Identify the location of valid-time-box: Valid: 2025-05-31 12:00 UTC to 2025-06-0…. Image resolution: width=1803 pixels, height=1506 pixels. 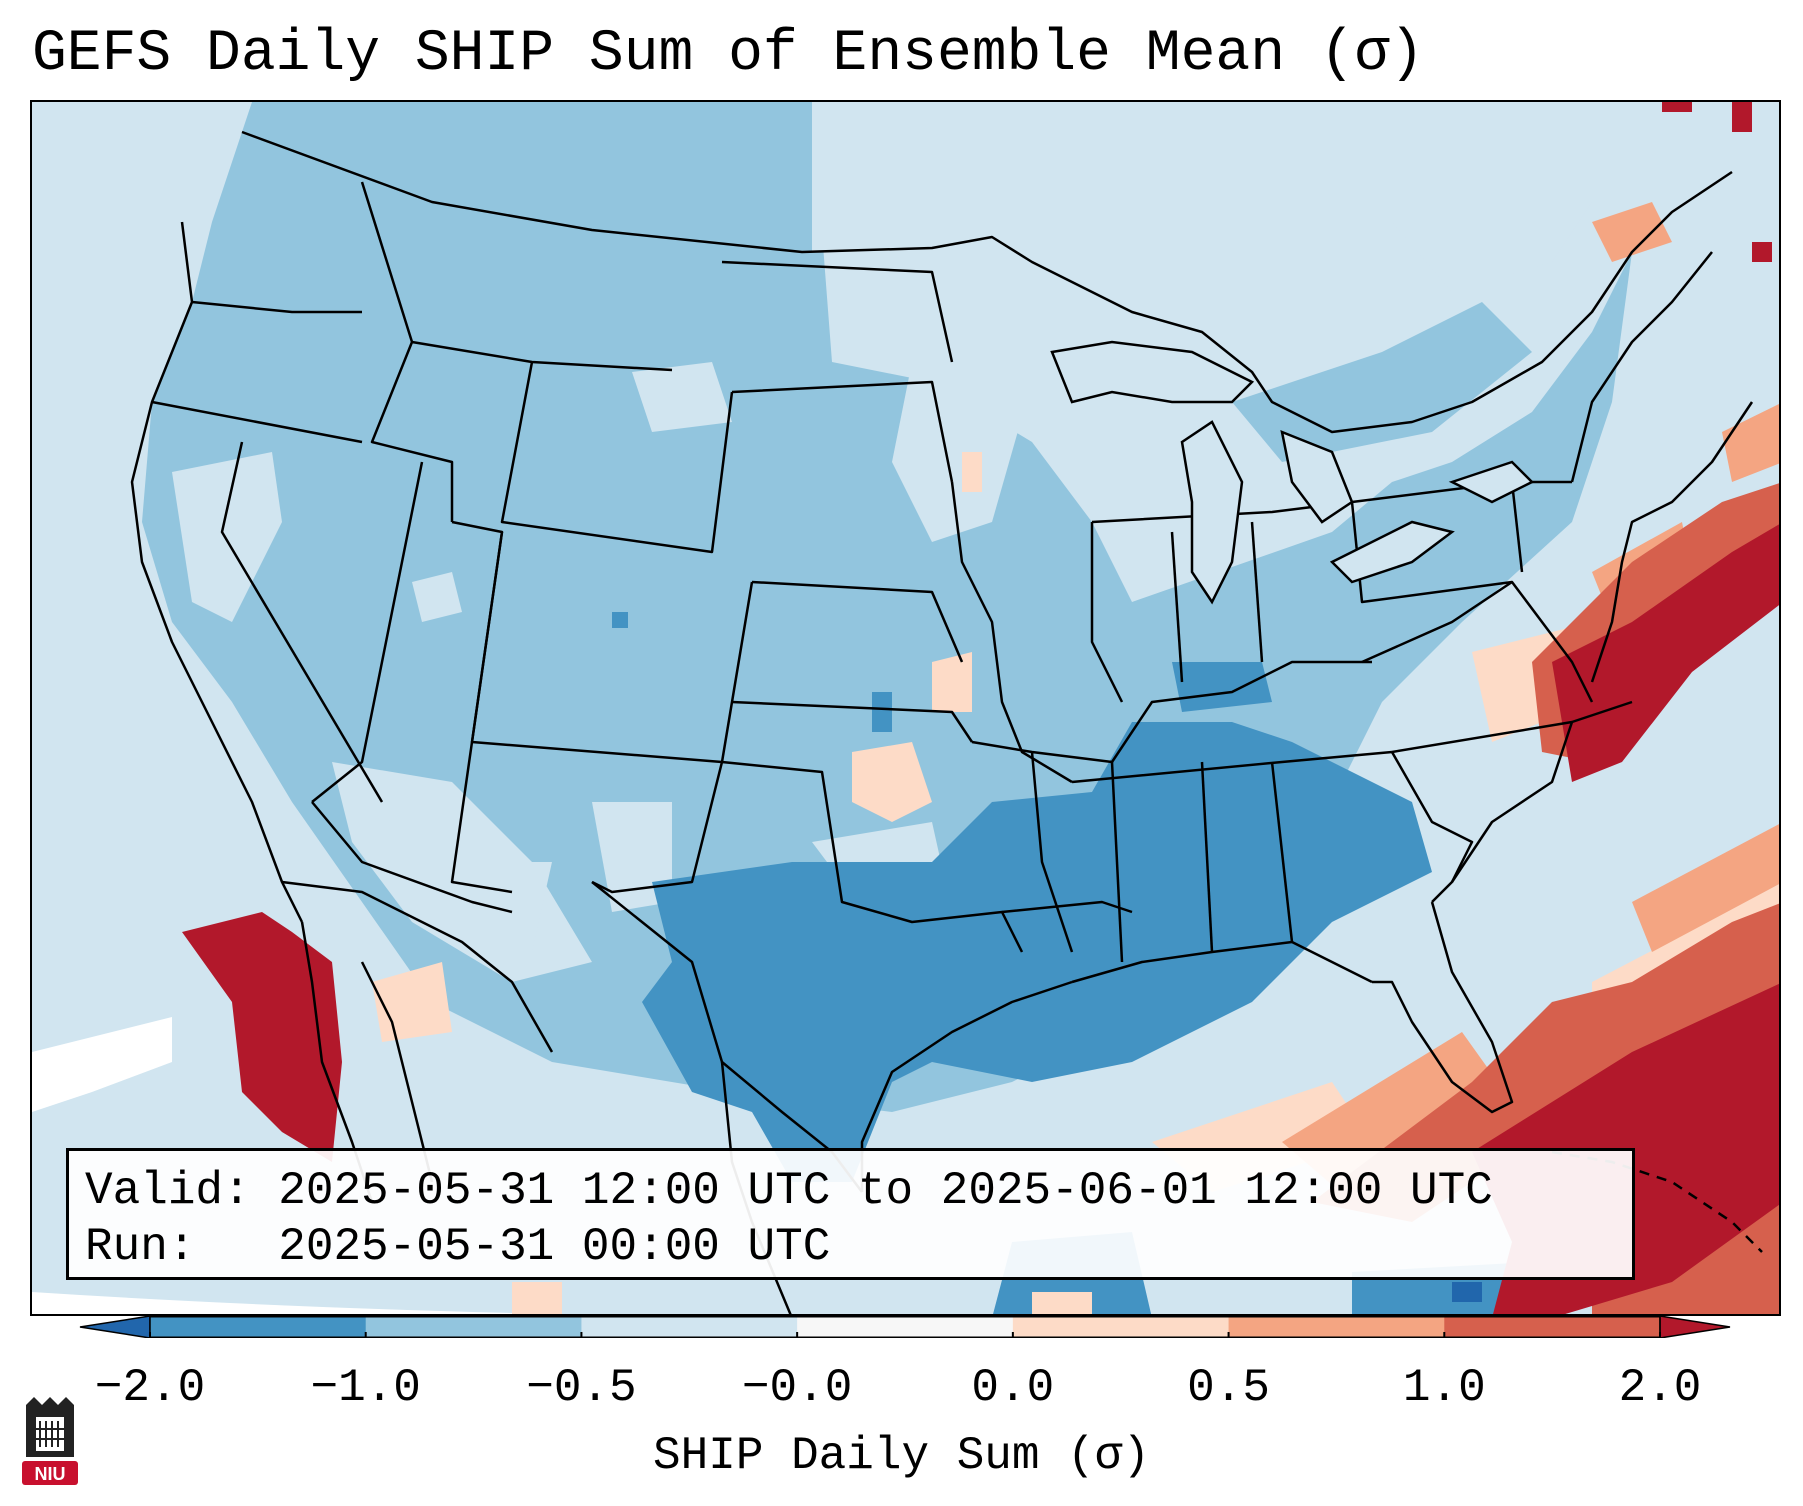
(850, 1214).